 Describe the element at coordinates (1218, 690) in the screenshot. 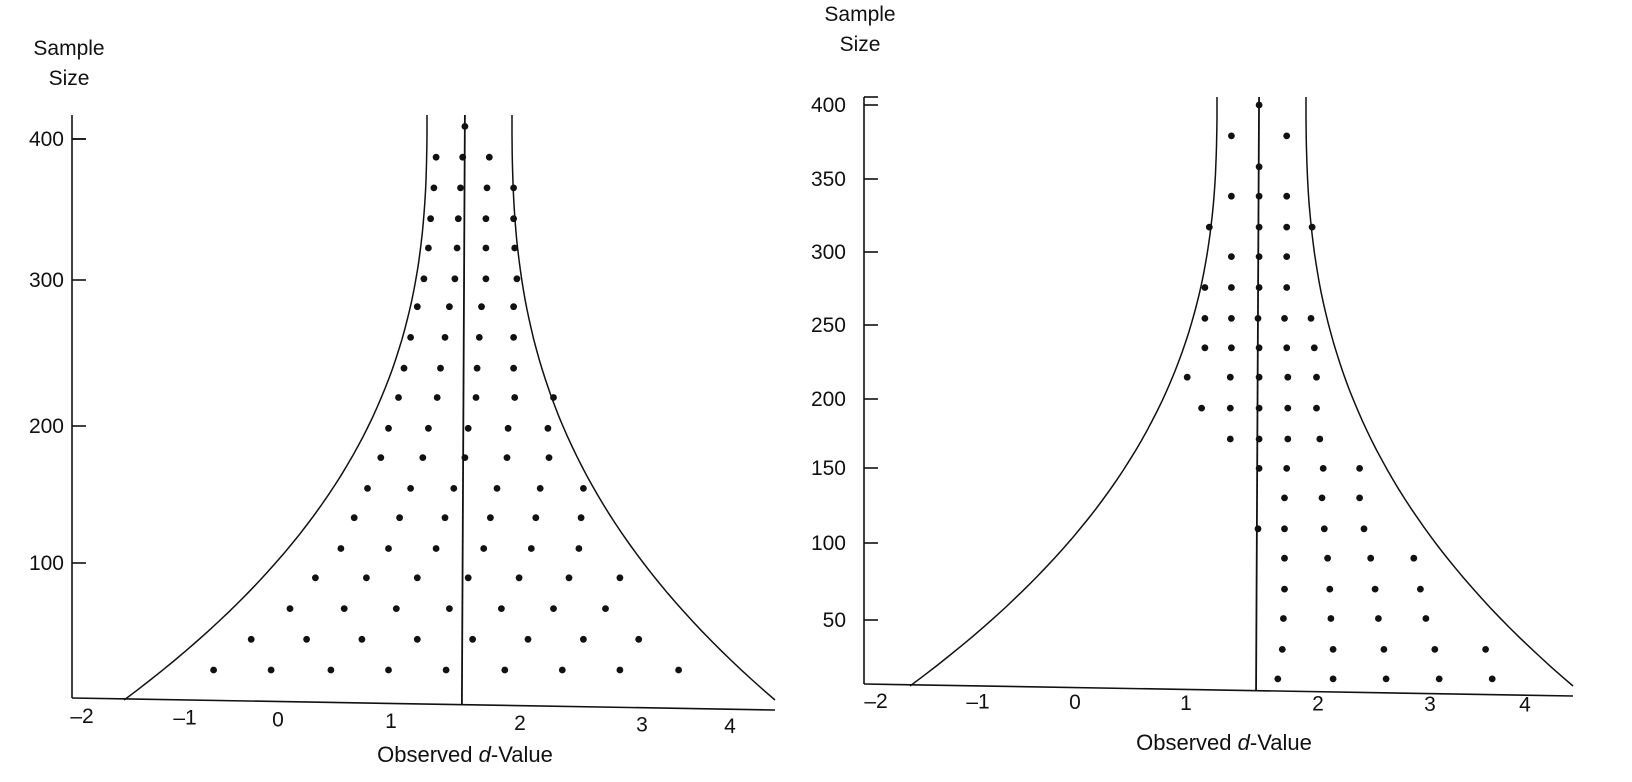

I see `x-axis-line` at that location.